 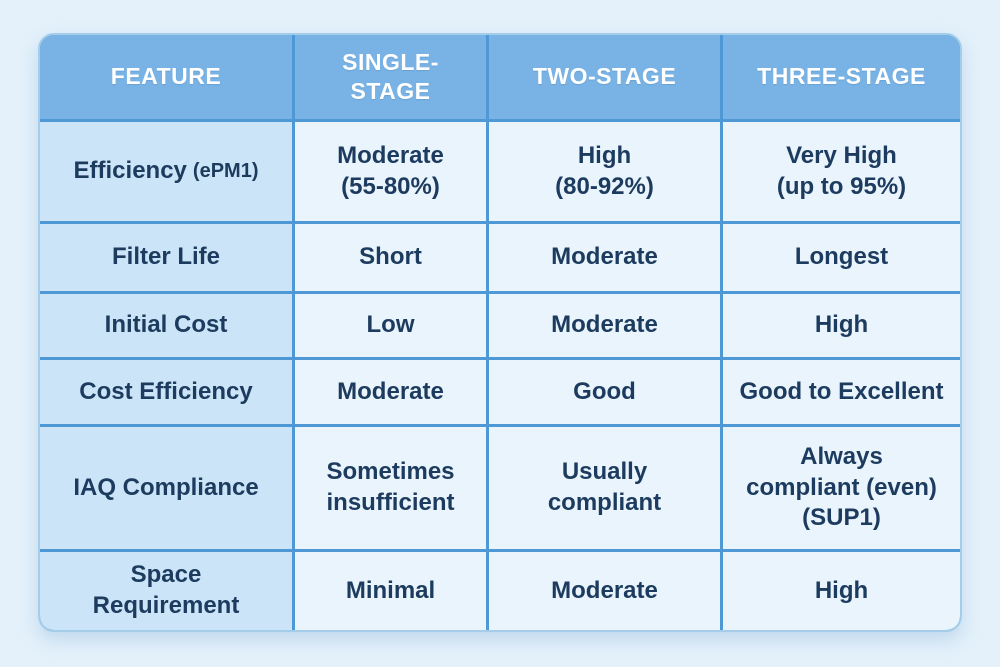 I want to click on value-cell-cost-efficiency-two: Good, so click(x=604, y=392).